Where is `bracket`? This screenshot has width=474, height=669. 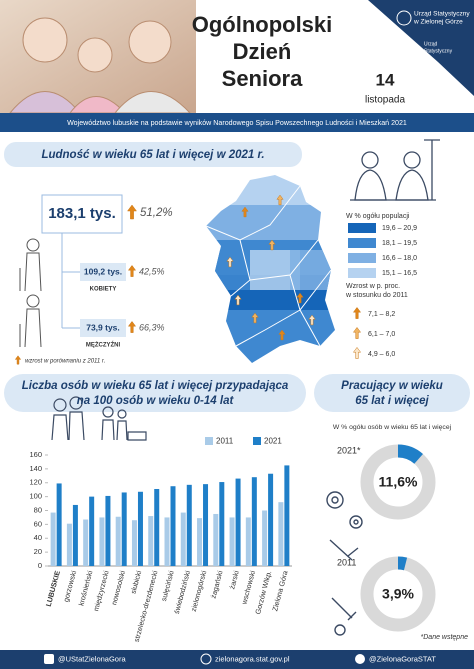
bracket is located at coordinates (70, 281).